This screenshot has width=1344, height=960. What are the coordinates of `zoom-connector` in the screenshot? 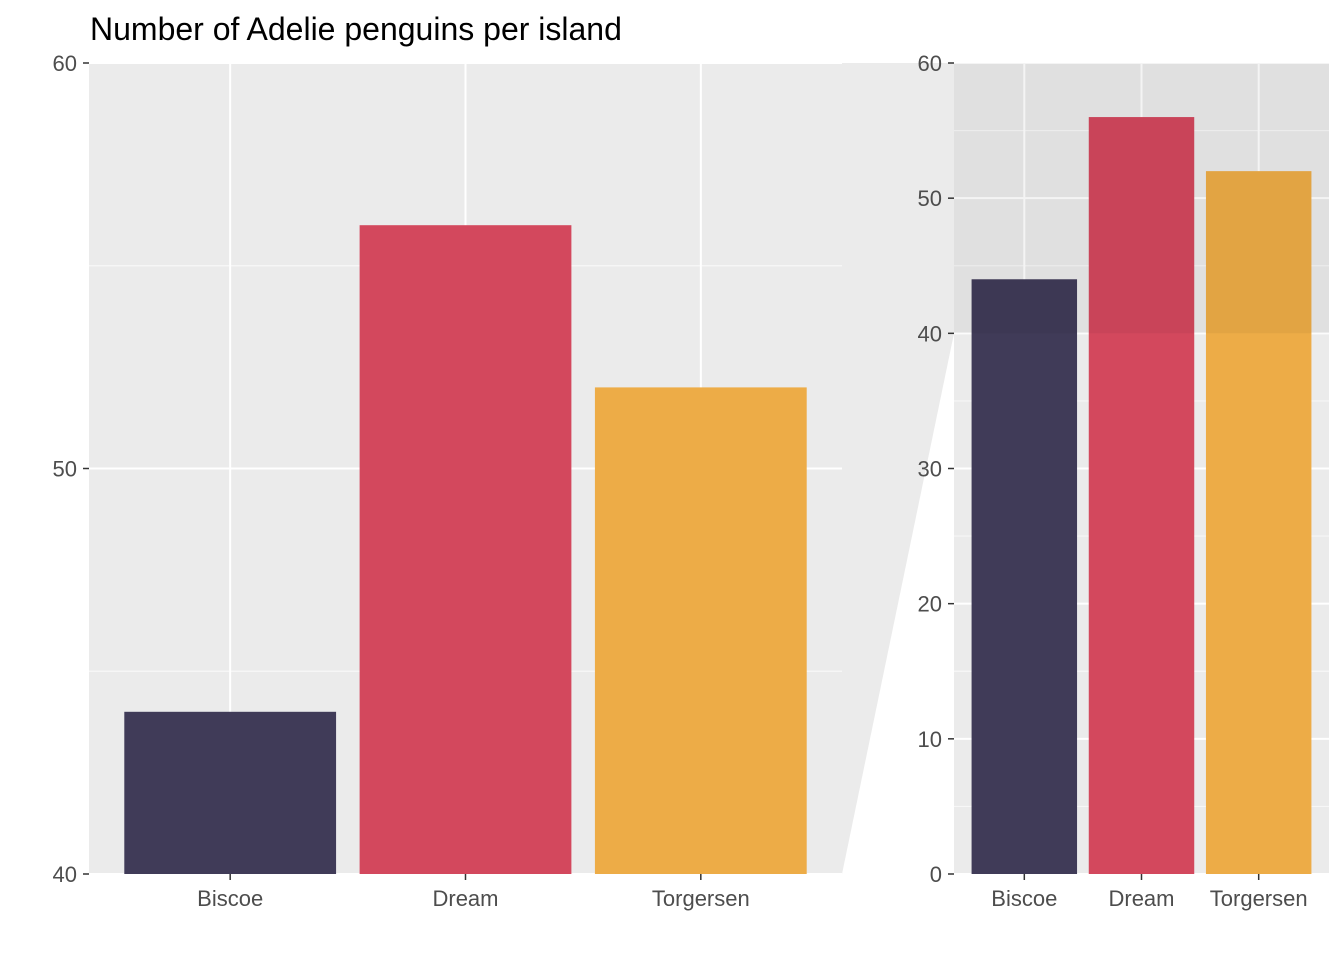 It's located at (898, 468).